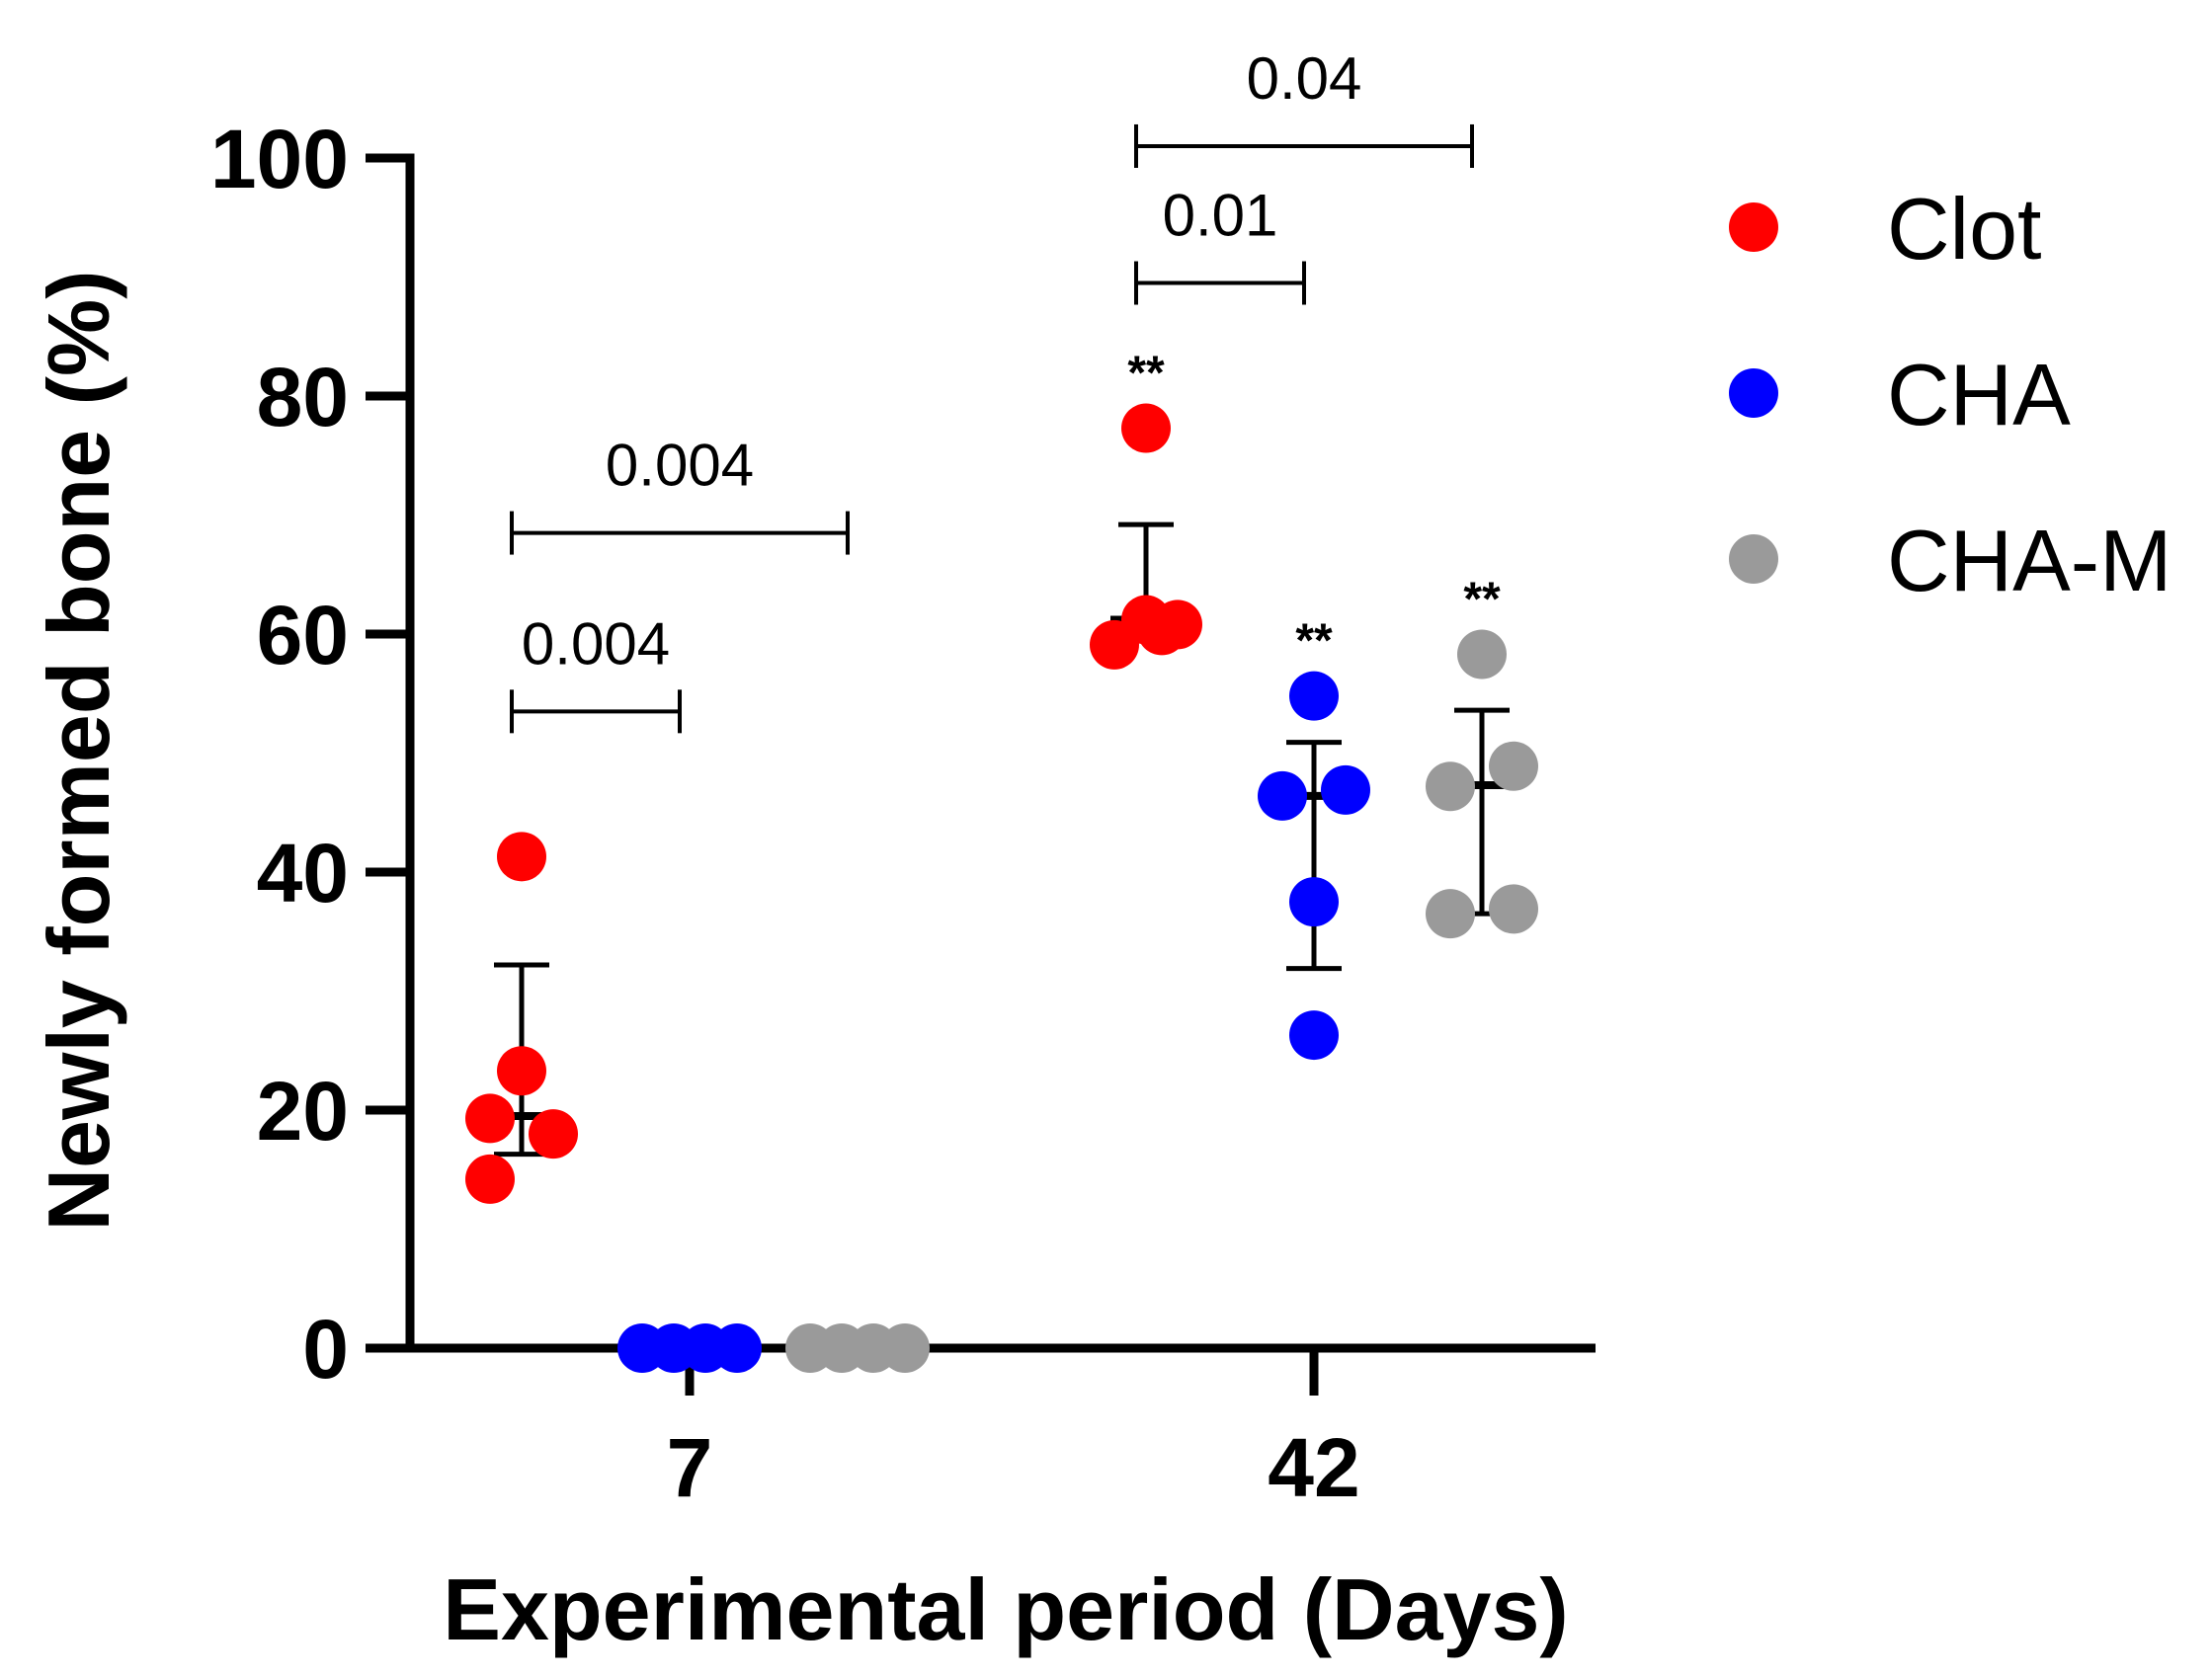 This screenshot has width=2212, height=1679. I want to click on comparison-p-value: 0.01, so click(1220, 216).